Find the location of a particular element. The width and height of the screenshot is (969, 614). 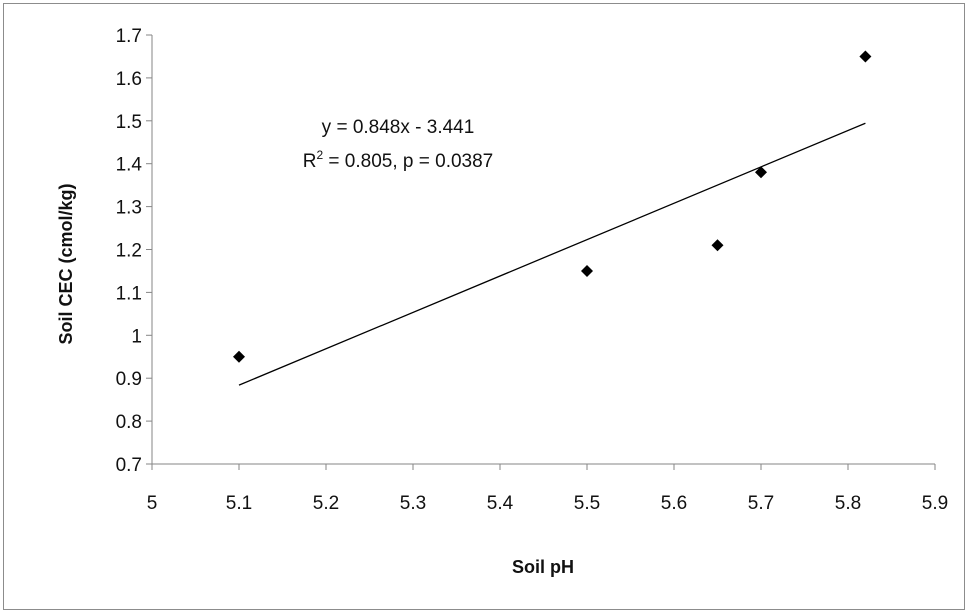

y-tick-labels: 0.7 0.8 0.9 1 1.1 1.2 1.3 1.4 1.5 1.6 1.7 is located at coordinates (129, 251).